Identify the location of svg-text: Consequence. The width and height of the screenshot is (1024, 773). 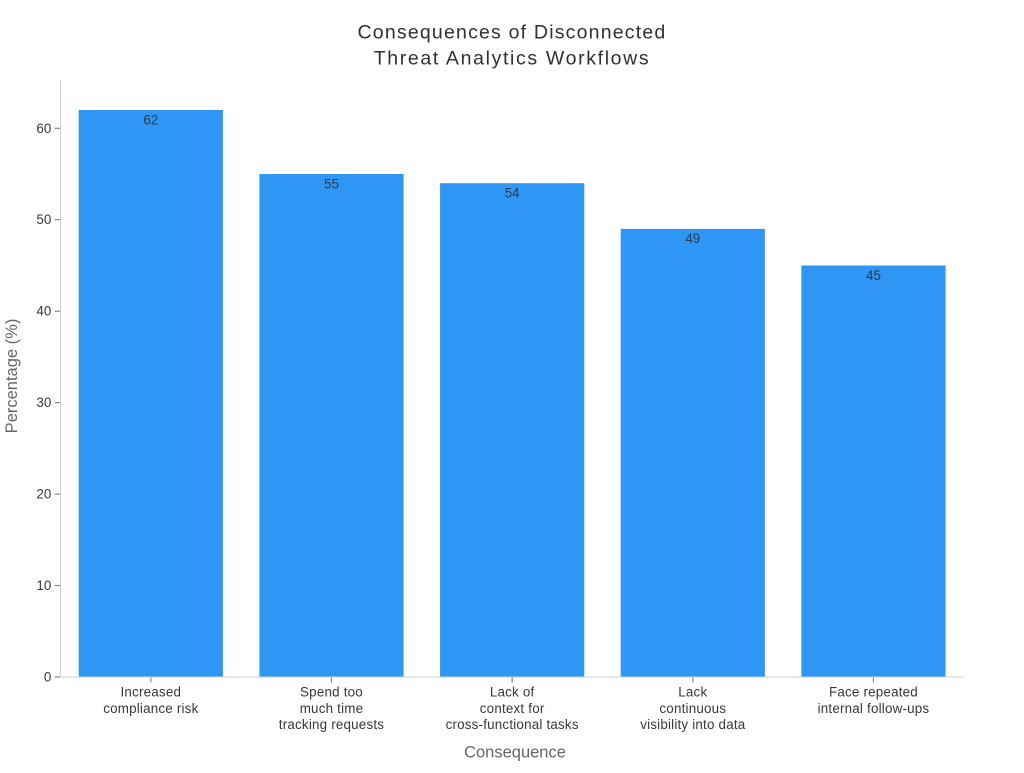
(515, 752).